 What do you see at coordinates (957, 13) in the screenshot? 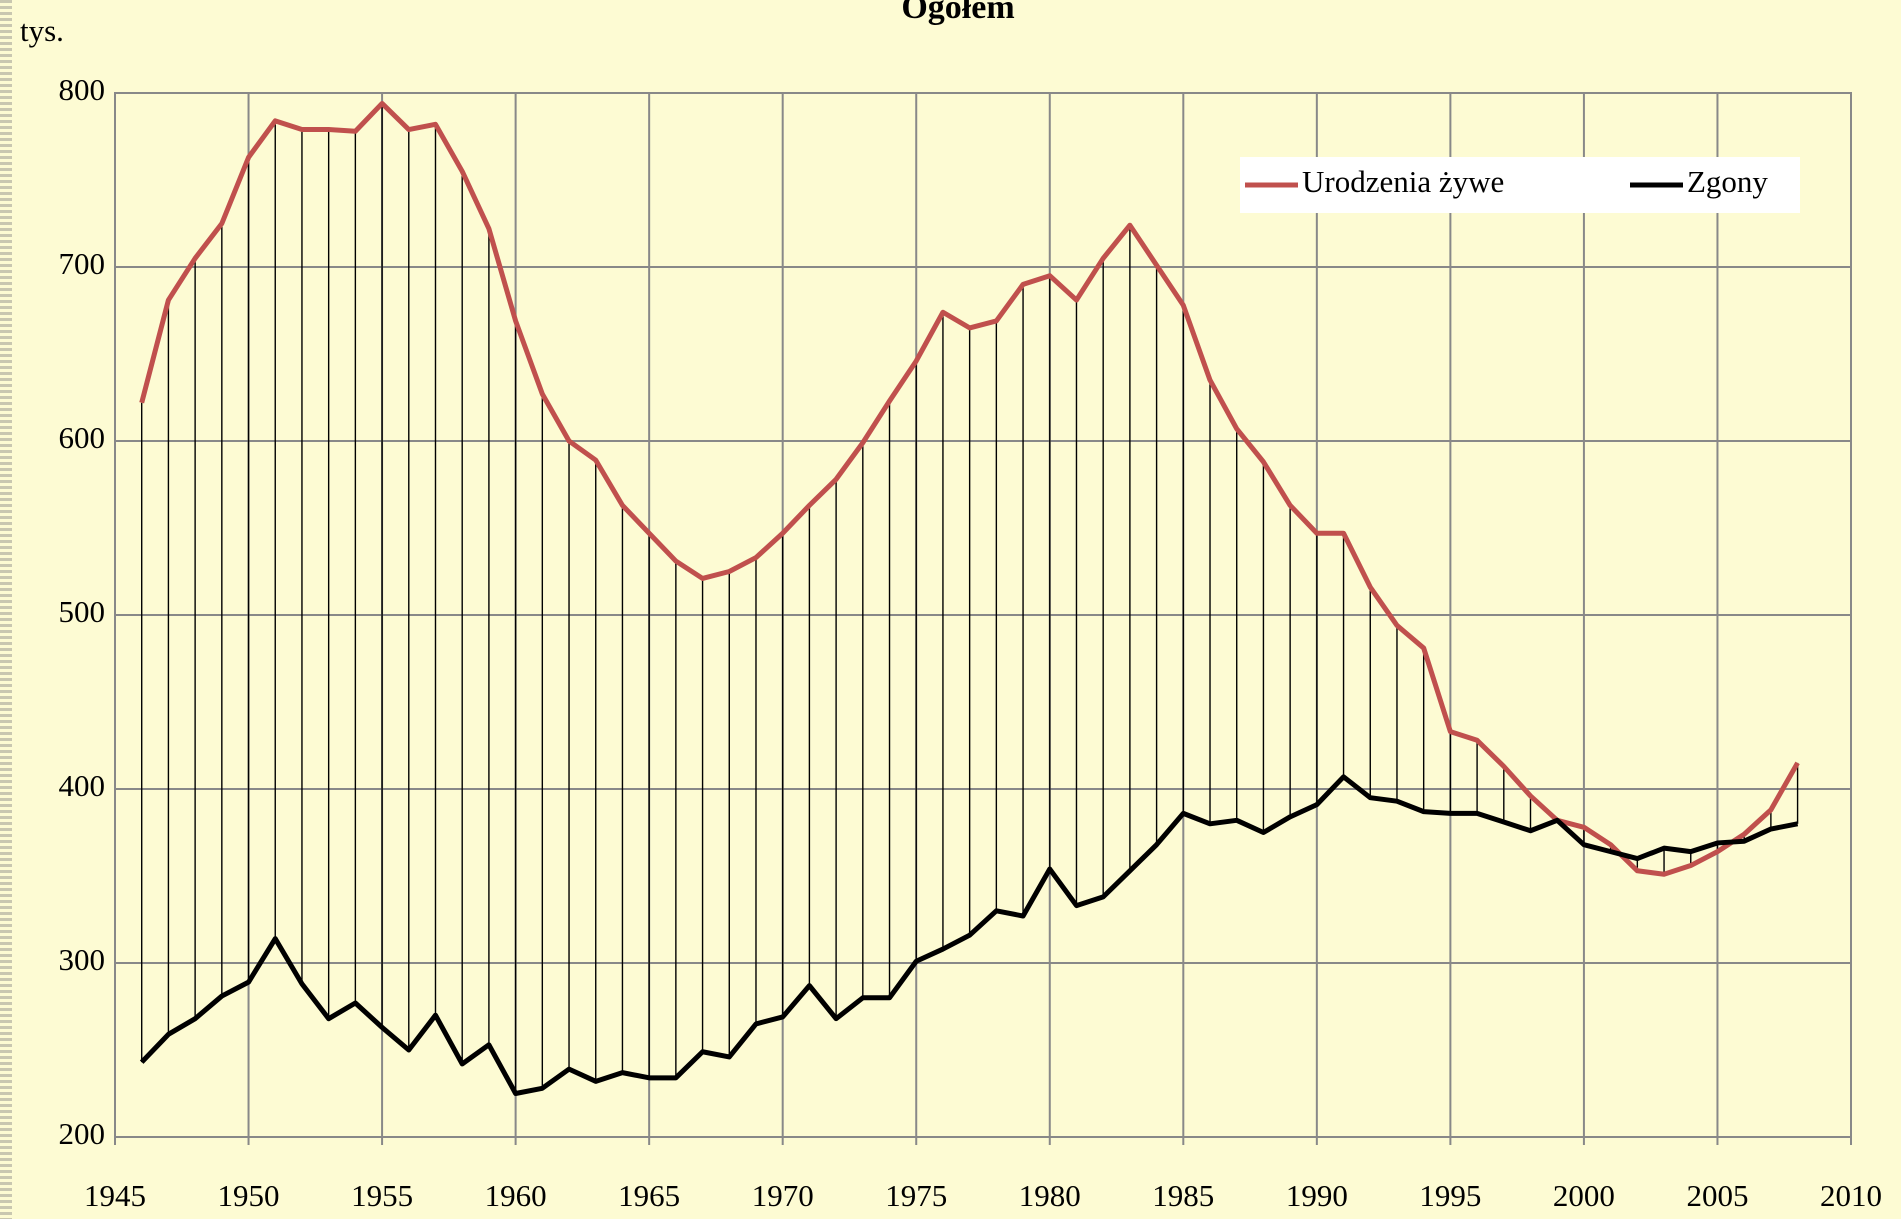
I see `chart-title: Ogółem` at bounding box center [957, 13].